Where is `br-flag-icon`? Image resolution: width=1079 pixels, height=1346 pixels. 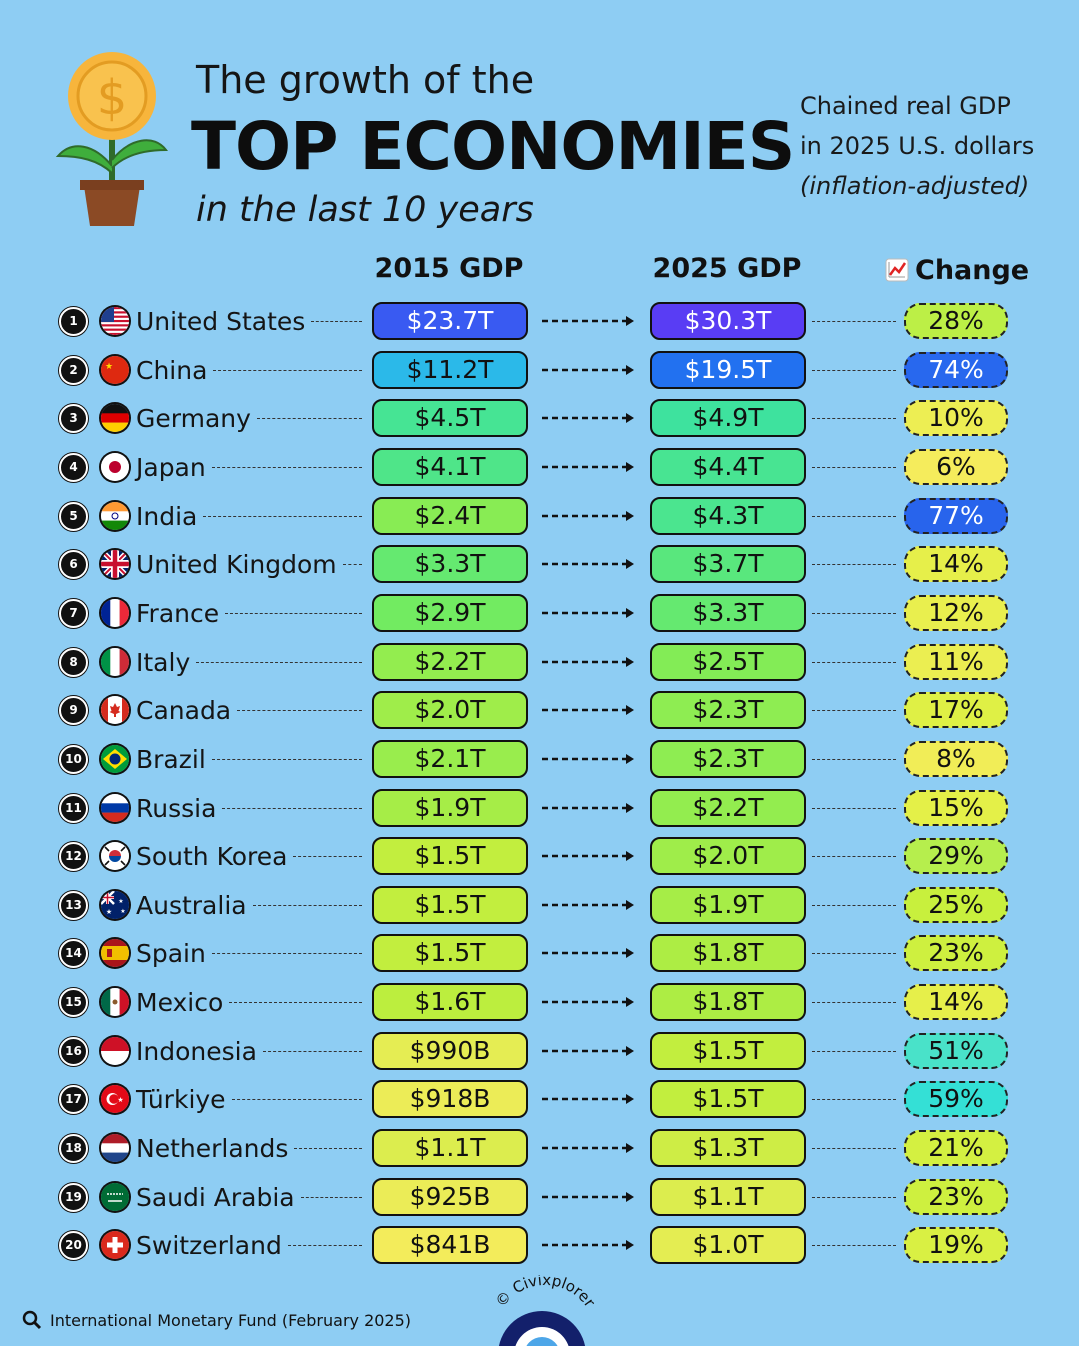
br-flag-icon is located at coordinates (115, 759).